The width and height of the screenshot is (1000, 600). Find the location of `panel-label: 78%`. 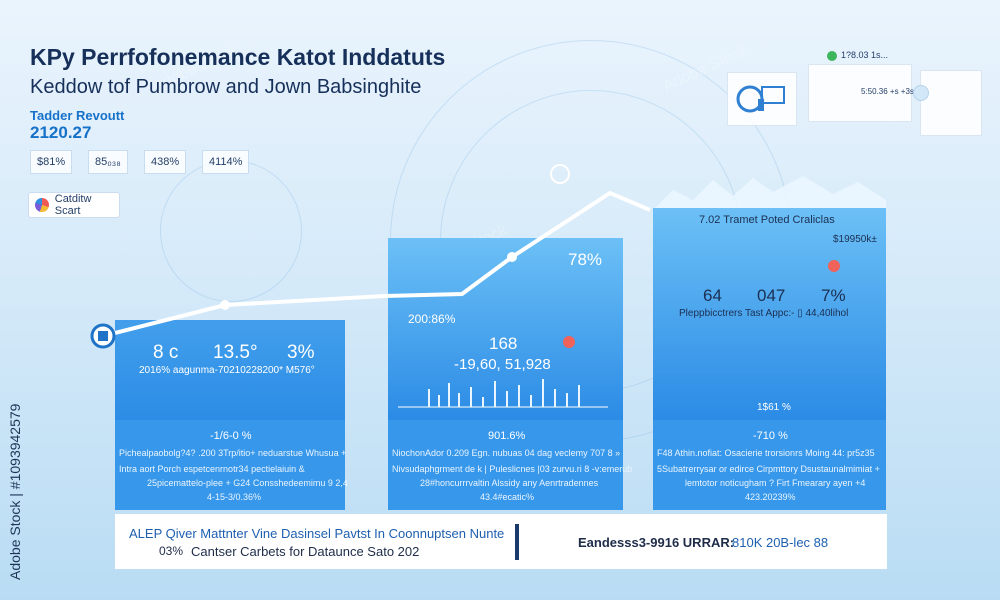

panel-label: 78% is located at coordinates (585, 259).